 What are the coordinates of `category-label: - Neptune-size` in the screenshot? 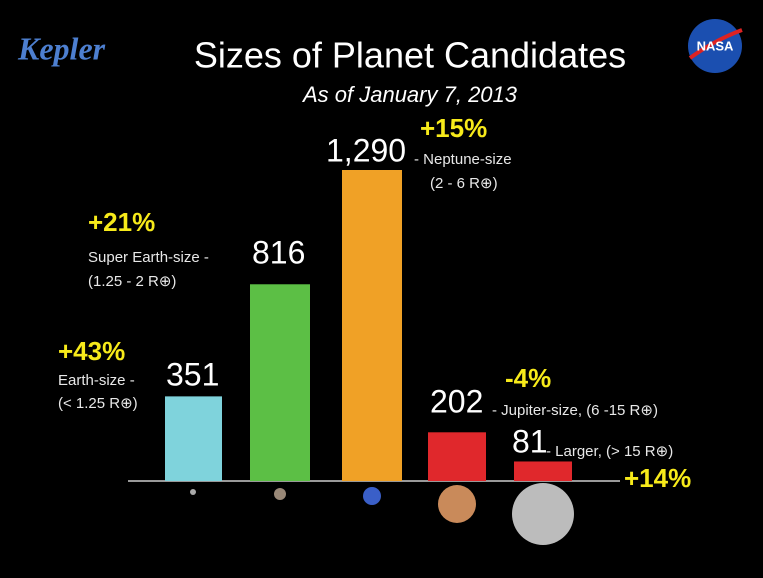 It's located at (463, 159).